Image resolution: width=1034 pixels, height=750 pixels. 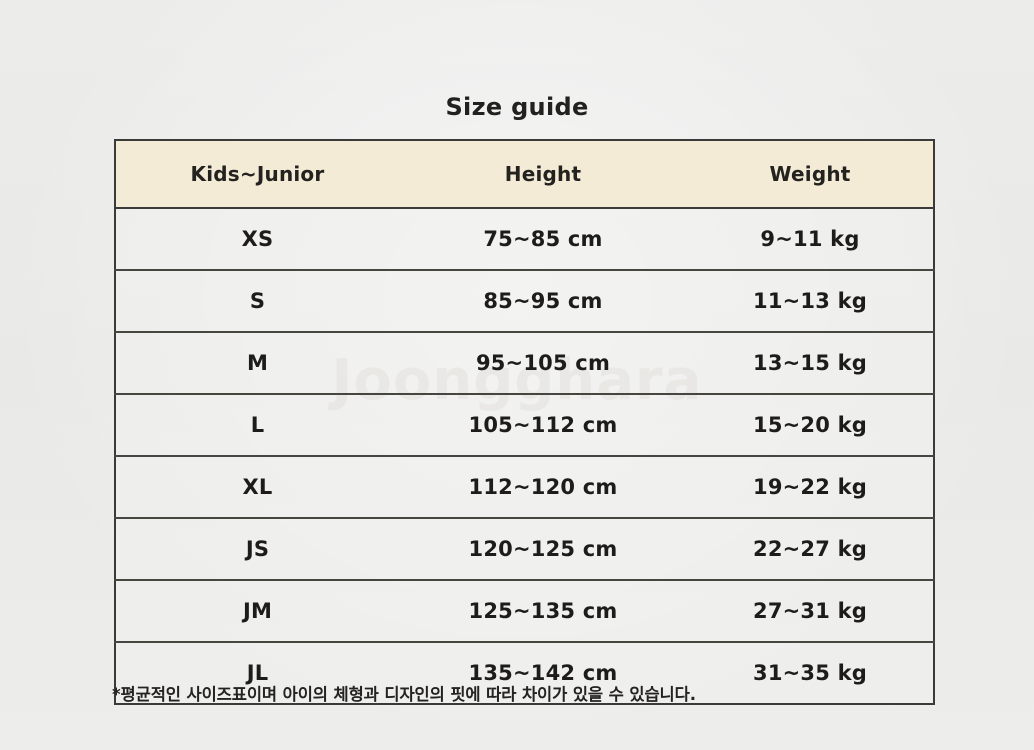 I want to click on table-row: S 85~95 cm 11~13 kg, so click(x=524, y=301).